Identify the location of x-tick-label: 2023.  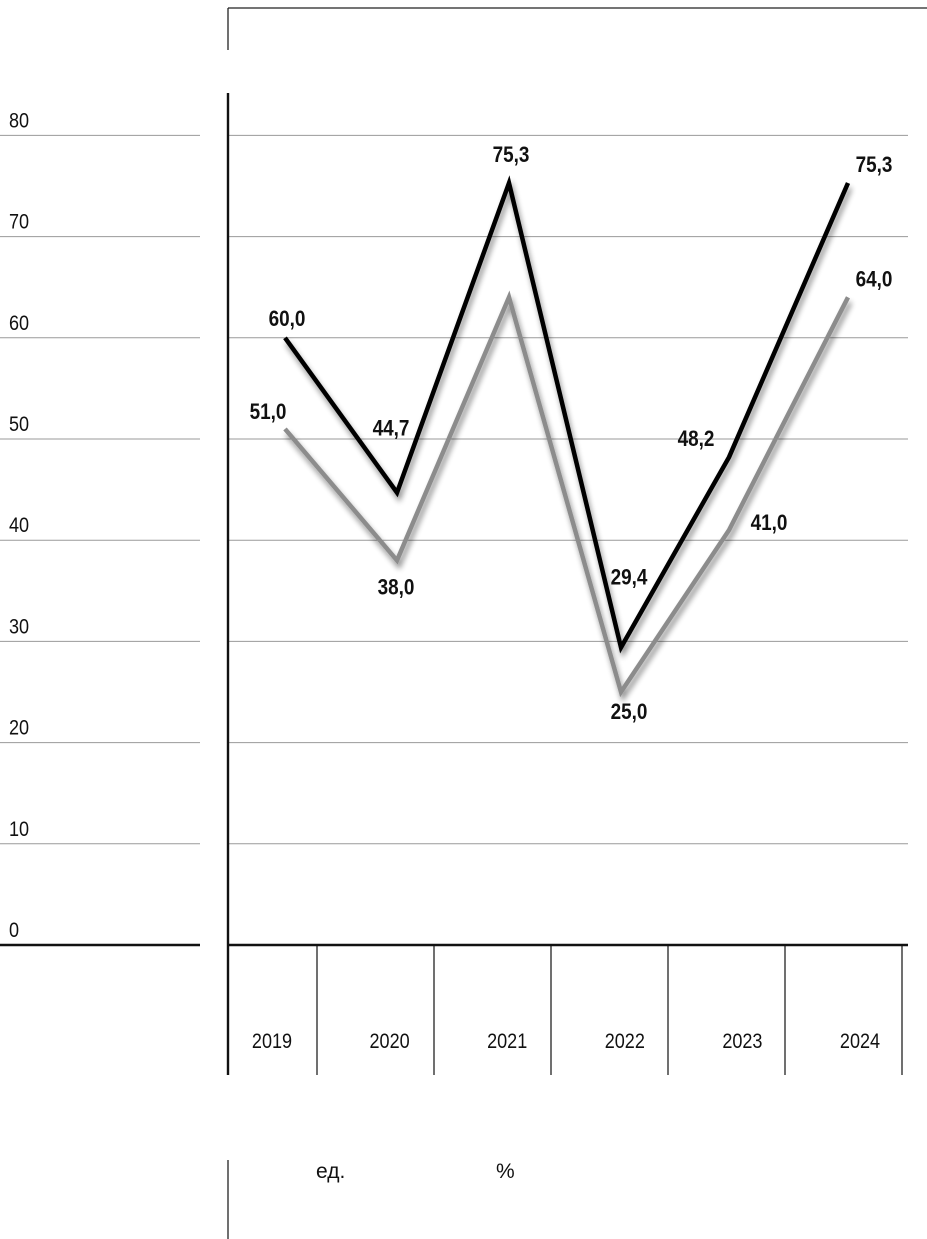
(742, 1042).